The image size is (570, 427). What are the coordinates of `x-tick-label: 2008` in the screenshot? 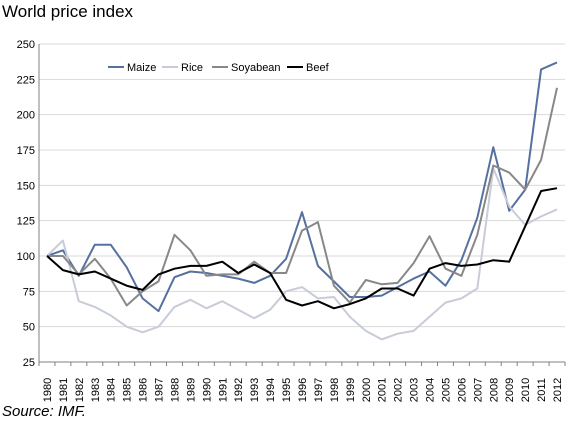 It's located at (494, 390).